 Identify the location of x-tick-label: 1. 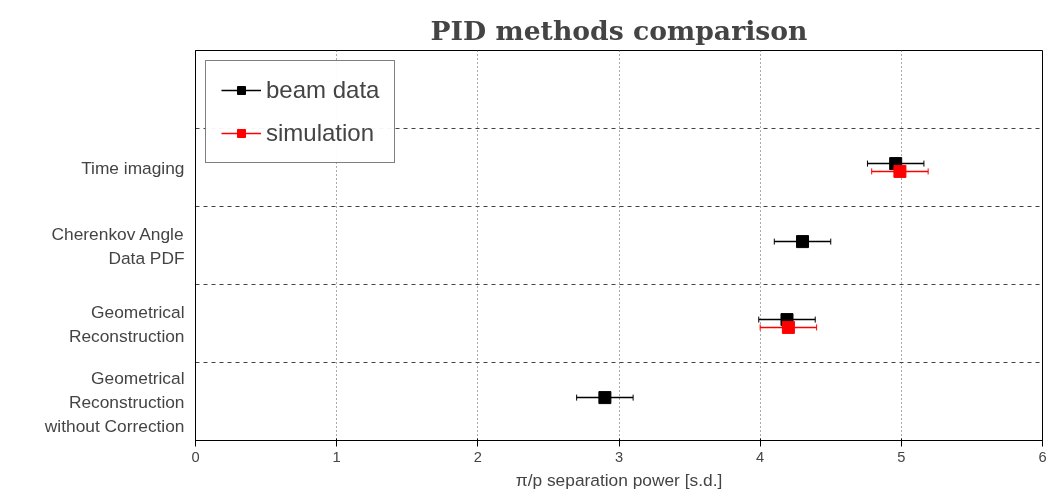
(336, 456).